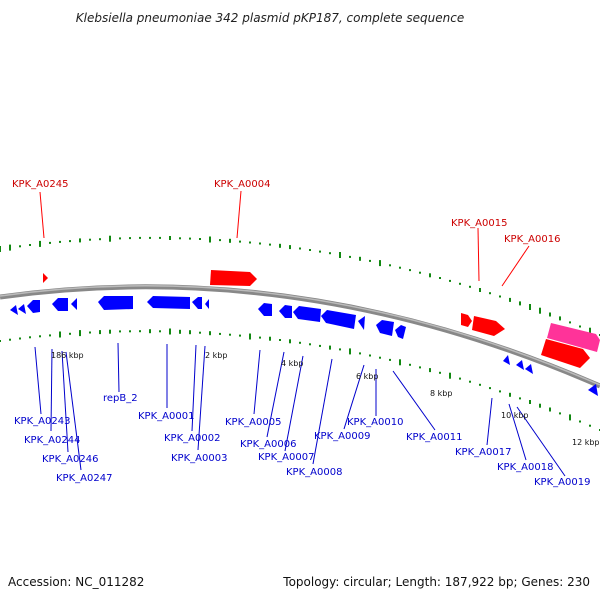  What do you see at coordinates (199, 458) in the screenshot?
I see `gene-label-kpk-a0003: KPK_A0003` at bounding box center [199, 458].